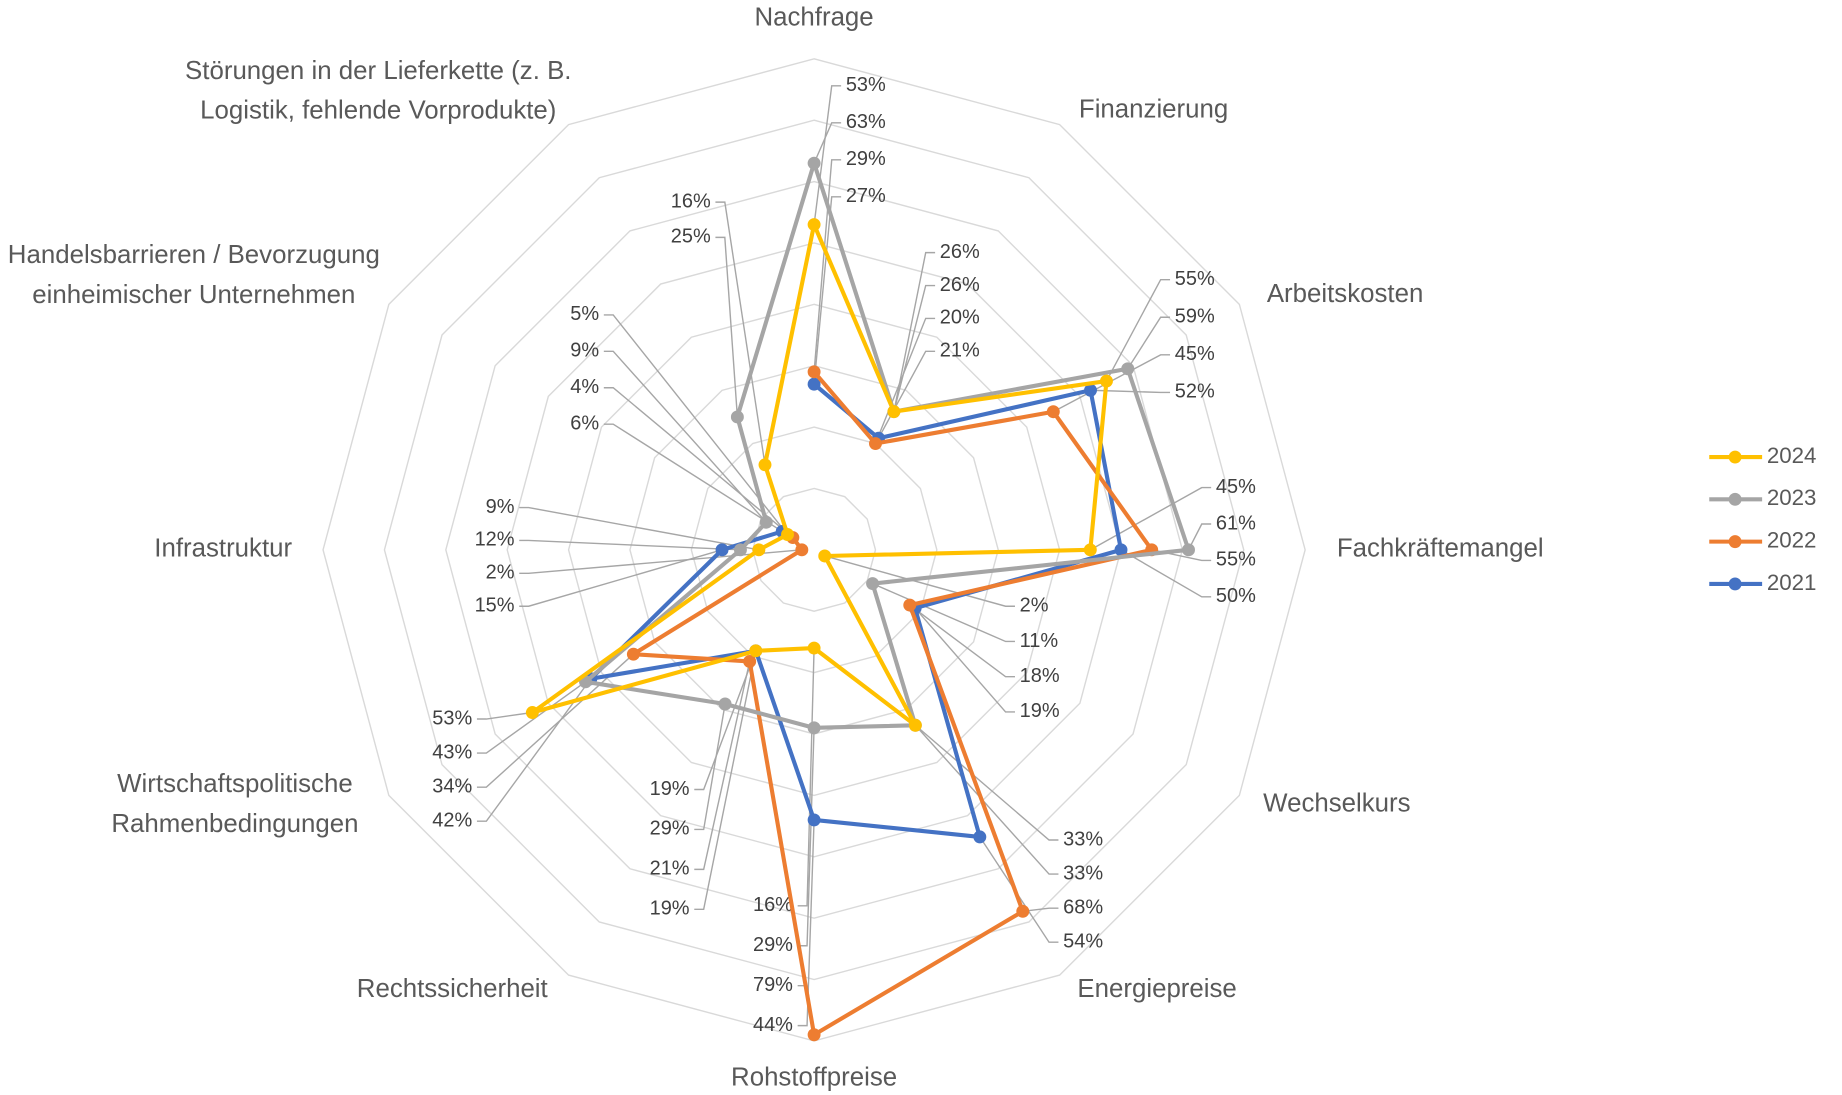 The width and height of the screenshot is (1842, 1095). What do you see at coordinates (960, 351) in the screenshot?
I see `value-label: 21%` at bounding box center [960, 351].